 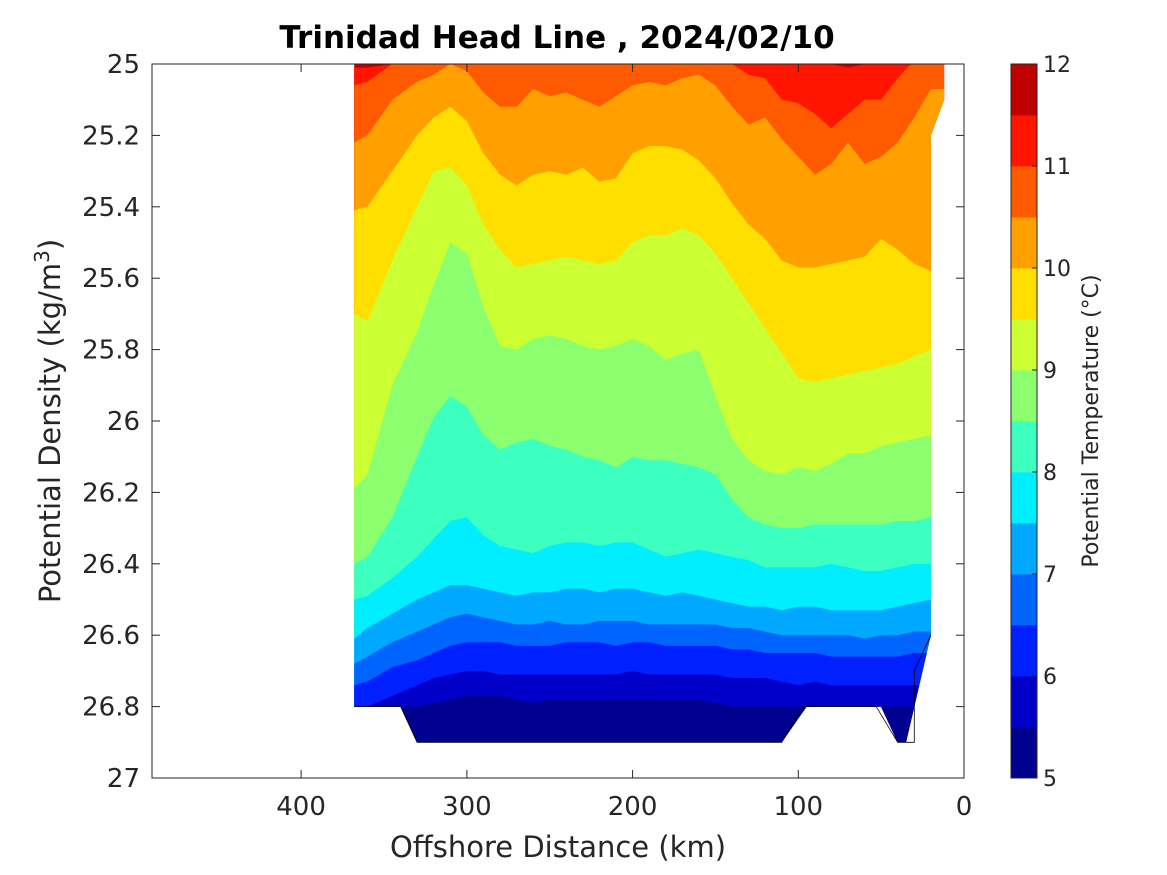 What do you see at coordinates (111, 493) in the screenshot?
I see `y-tick-label: 26.2` at bounding box center [111, 493].